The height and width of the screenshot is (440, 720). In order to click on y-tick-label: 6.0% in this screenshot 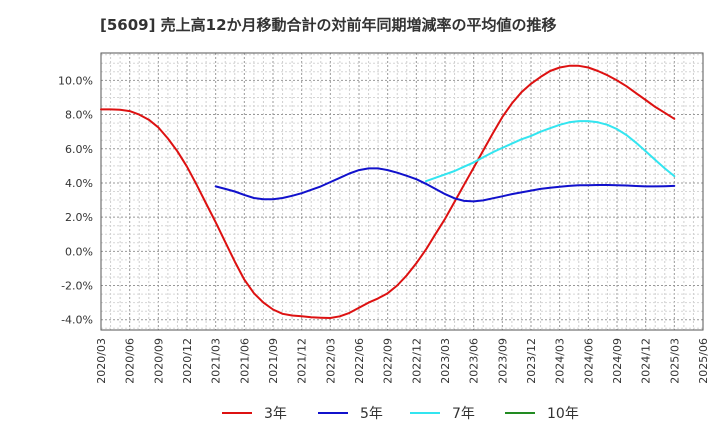, I will do `click(79, 149)`.